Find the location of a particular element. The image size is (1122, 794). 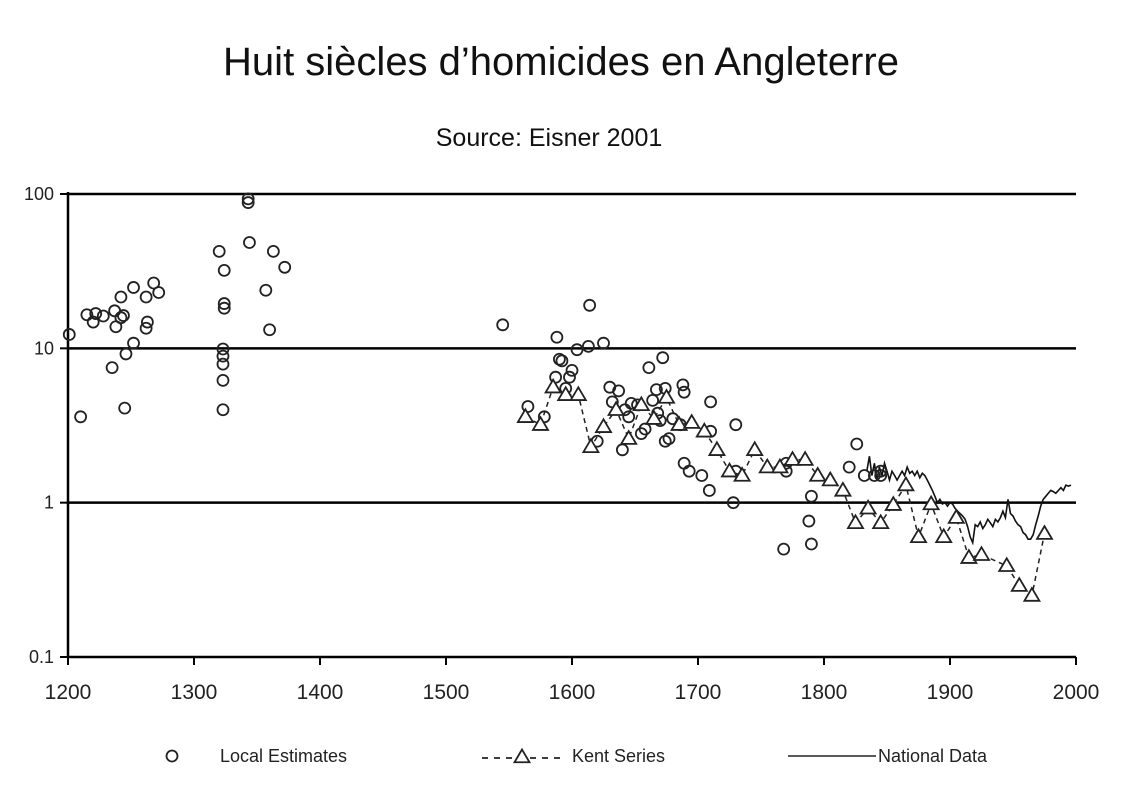

x-tick-label: 1600 is located at coordinates (572, 692).